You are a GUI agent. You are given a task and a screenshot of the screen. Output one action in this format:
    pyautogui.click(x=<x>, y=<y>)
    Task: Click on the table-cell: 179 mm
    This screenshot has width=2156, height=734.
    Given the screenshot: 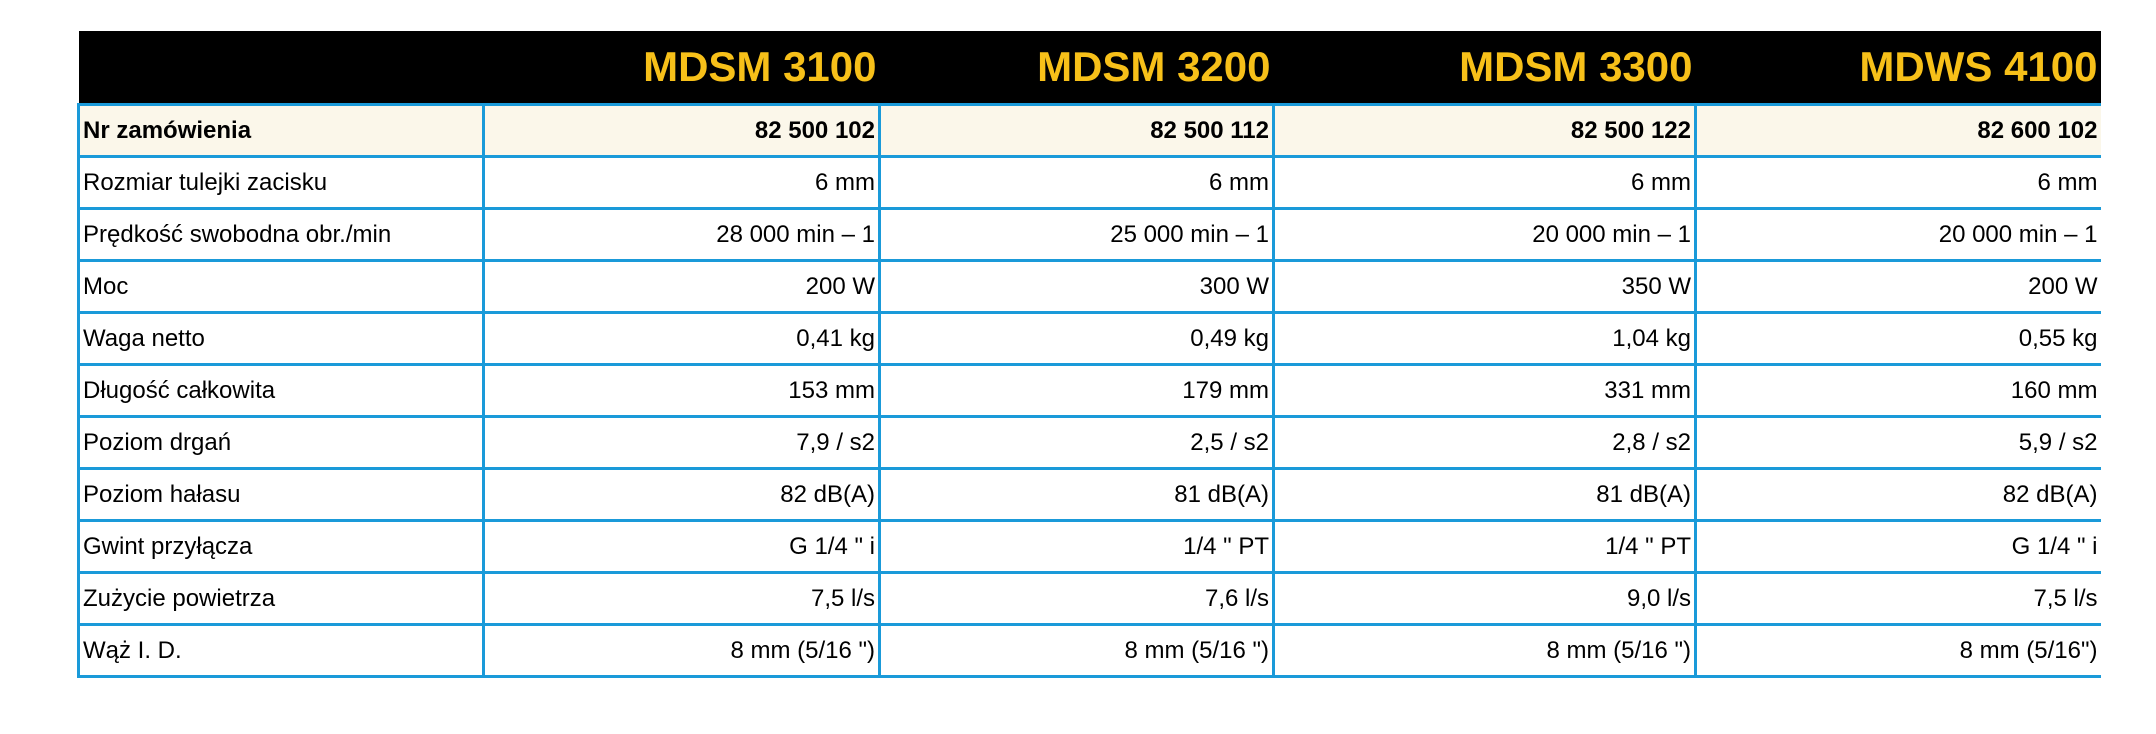 What is the action you would take?
    pyautogui.click(x=1077, y=390)
    